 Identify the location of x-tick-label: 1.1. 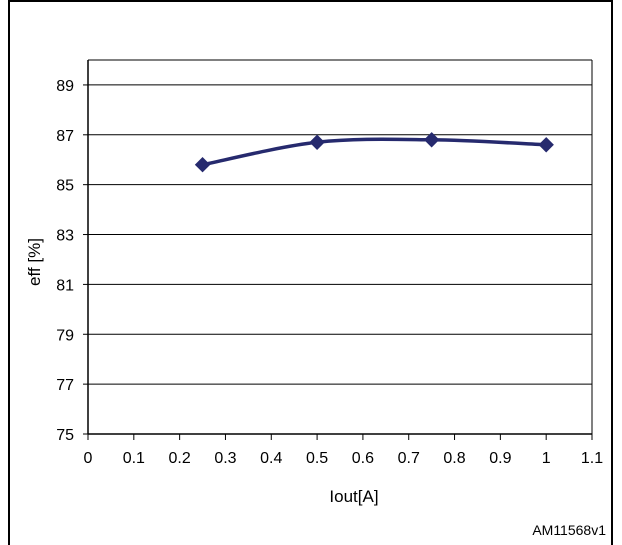
(592, 458).